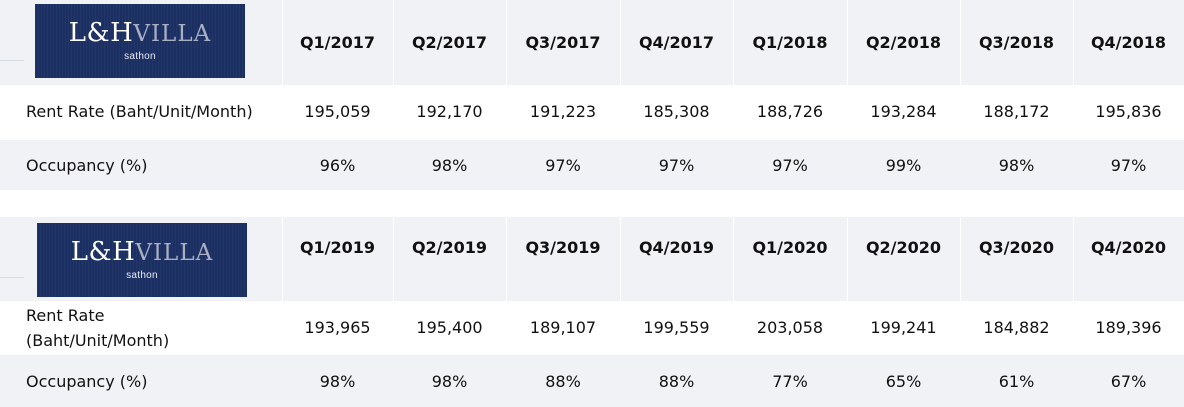 The image size is (1184, 407). What do you see at coordinates (449, 327) in the screenshot?
I see `table-cell: 195,400` at bounding box center [449, 327].